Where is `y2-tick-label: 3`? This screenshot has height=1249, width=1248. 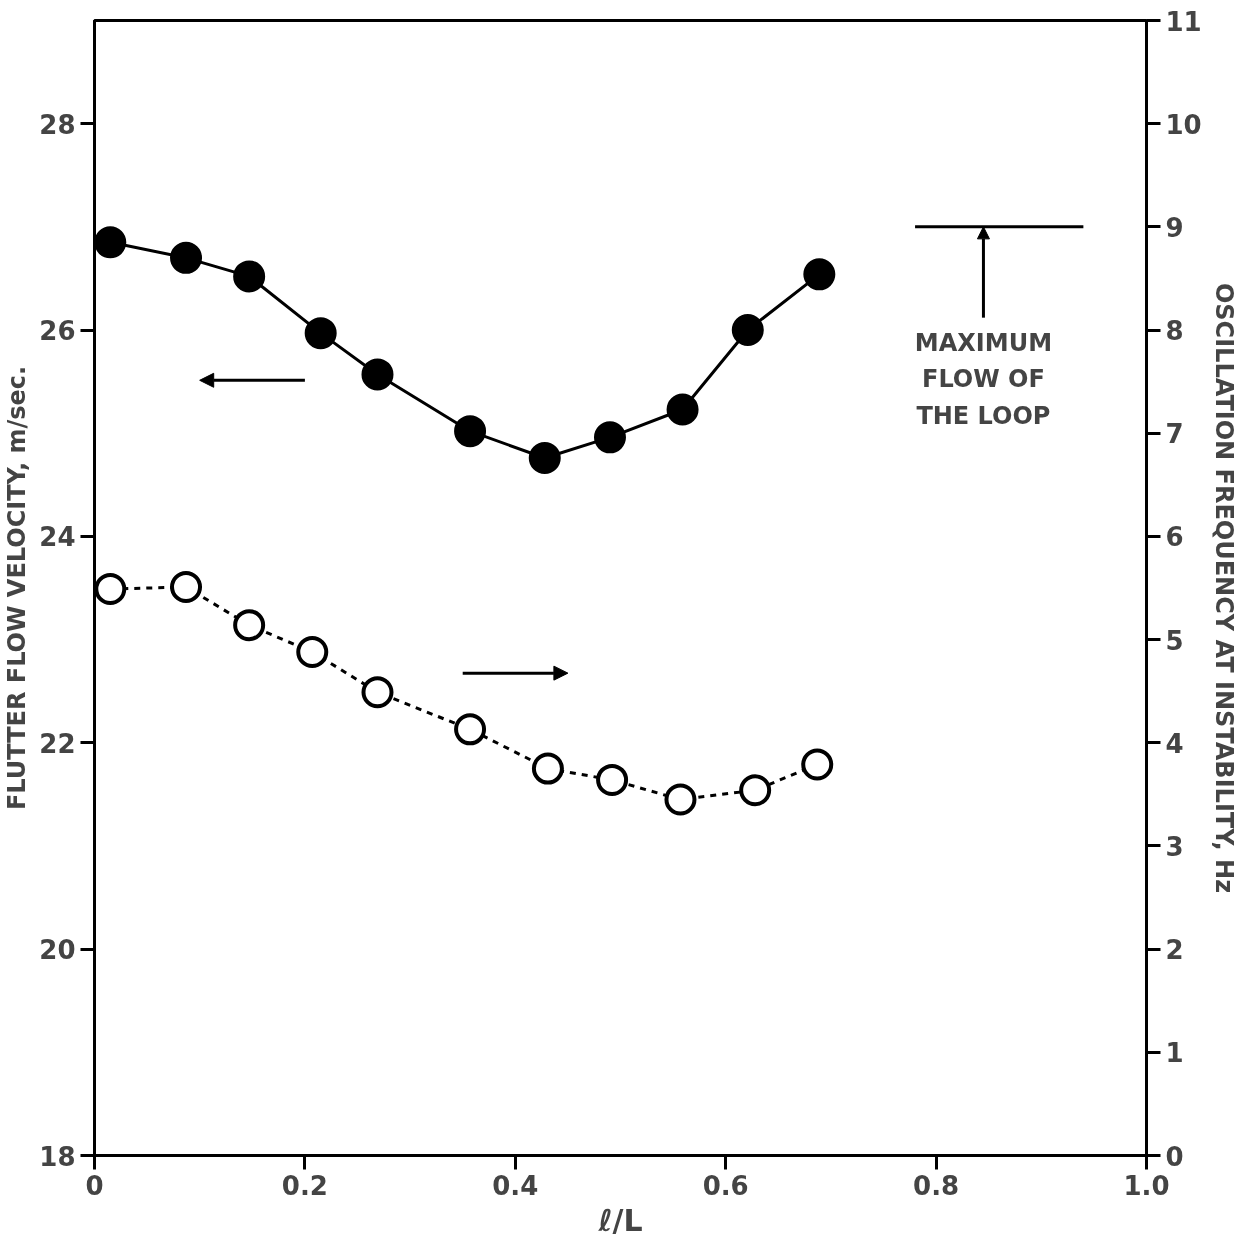 y2-tick-label: 3 is located at coordinates (1174, 846).